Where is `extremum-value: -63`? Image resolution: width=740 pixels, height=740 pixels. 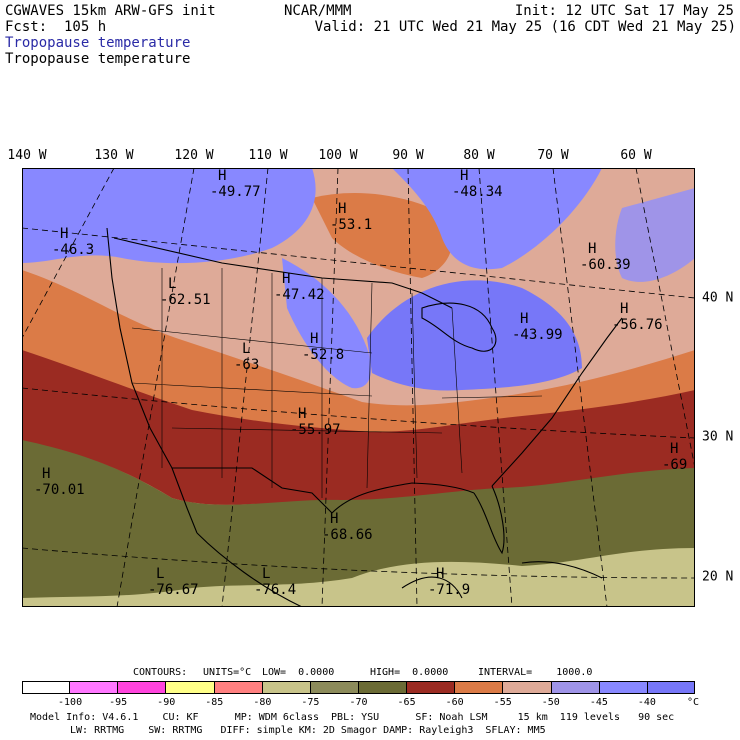
extremum-value: -63 is located at coordinates (246, 365).